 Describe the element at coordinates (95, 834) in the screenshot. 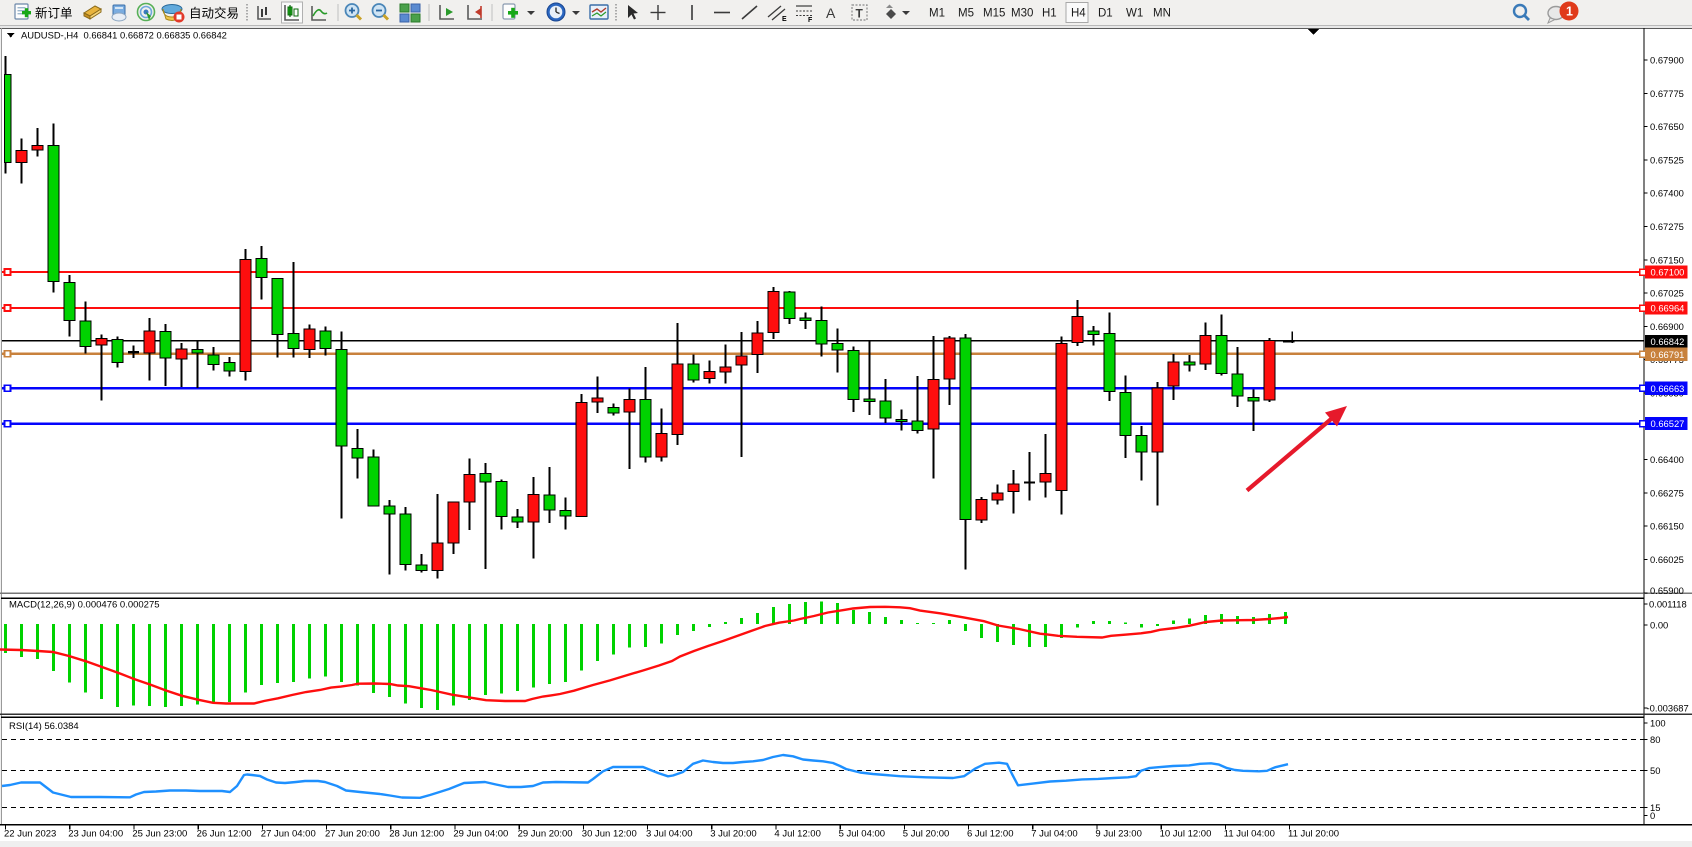

I see `svg-text: 23 Jun 04:00` at that location.